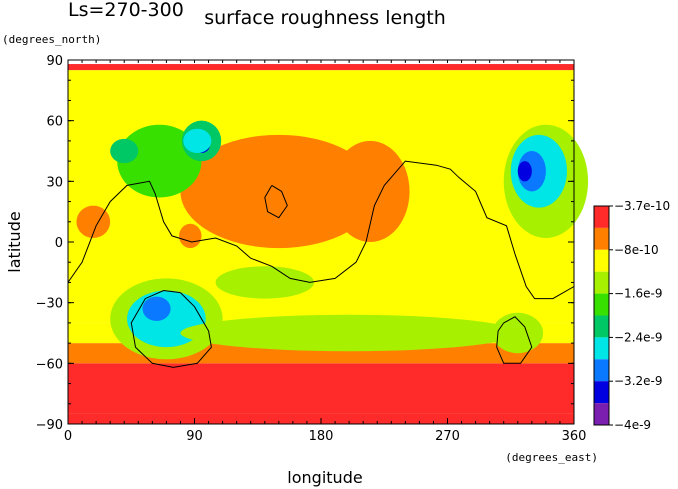 This screenshot has width=678, height=489. What do you see at coordinates (68, 436) in the screenshot?
I see `x-tick-label: 0` at bounding box center [68, 436].